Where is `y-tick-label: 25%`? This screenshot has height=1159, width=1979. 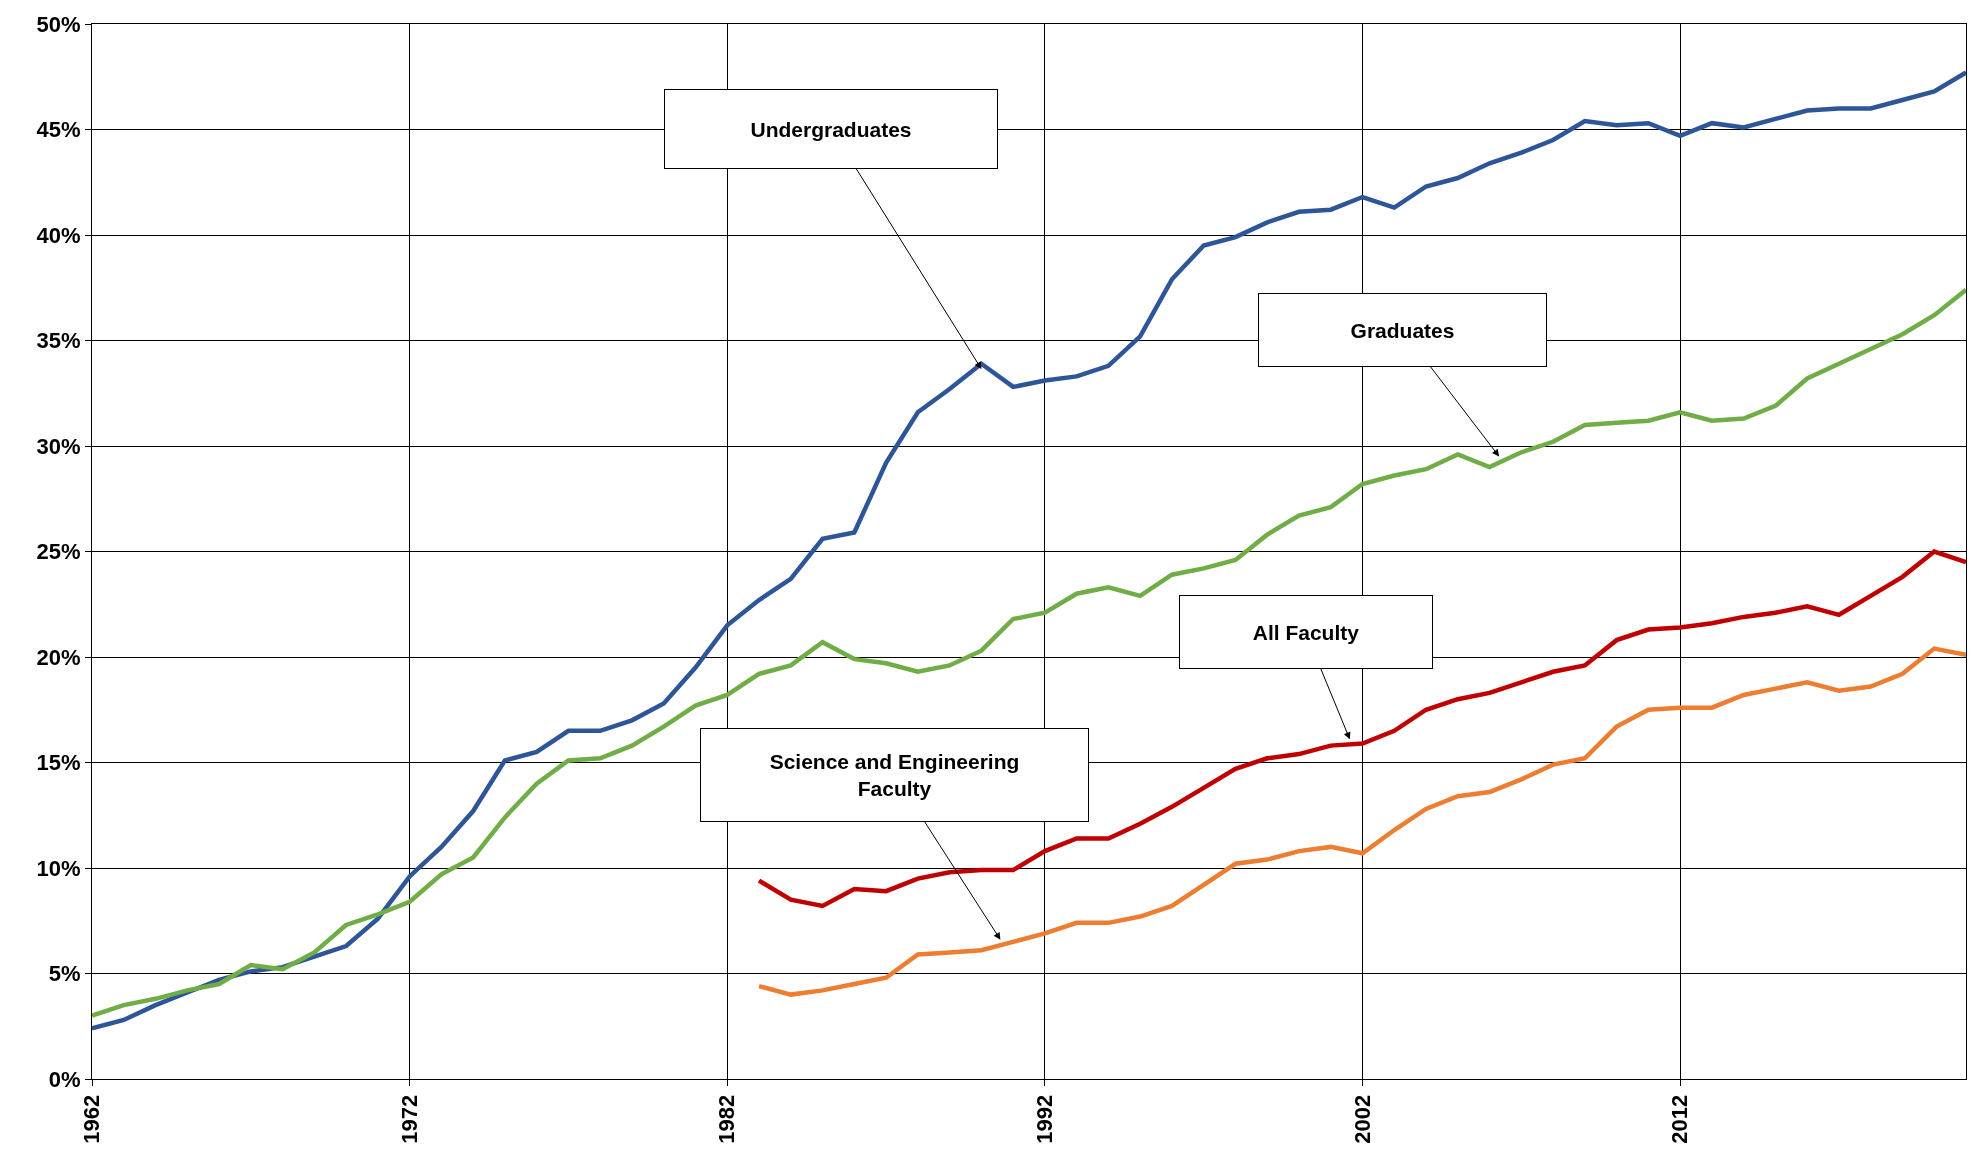 y-tick-label: 25% is located at coordinates (58, 552).